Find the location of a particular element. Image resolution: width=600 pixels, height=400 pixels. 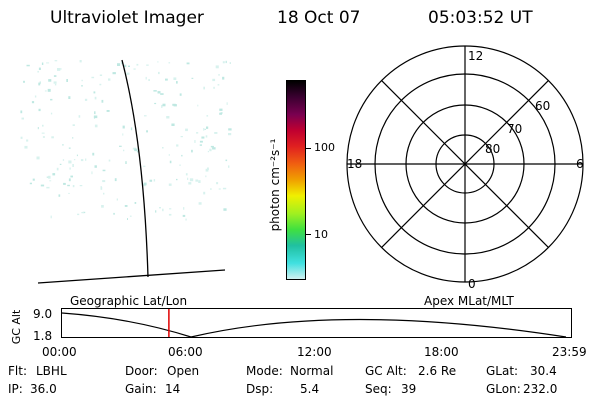

status-glon-label: GLon: is located at coordinates (503, 389).